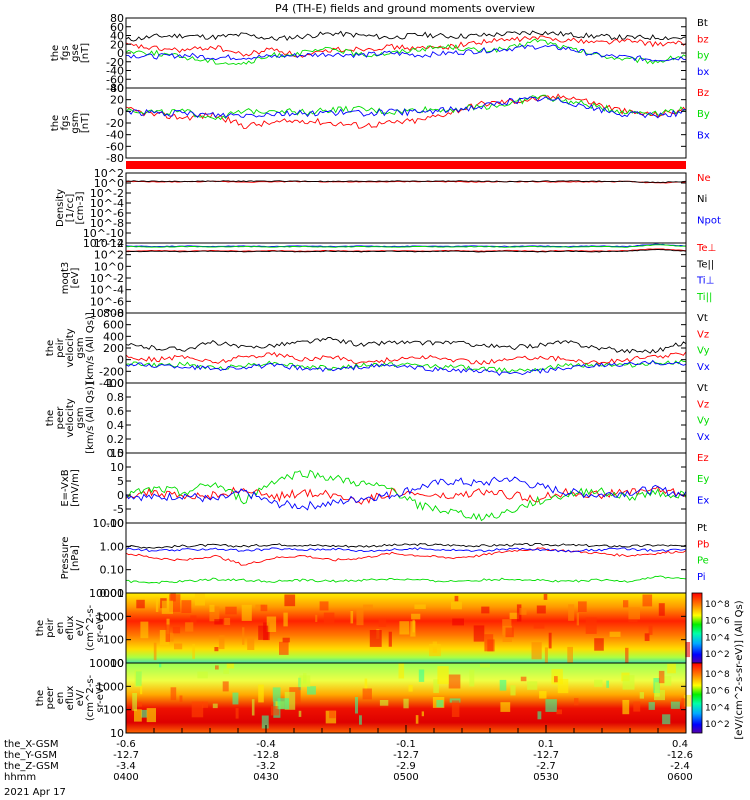  I want to click on y-tick-label: 0.01, so click(112, 593).